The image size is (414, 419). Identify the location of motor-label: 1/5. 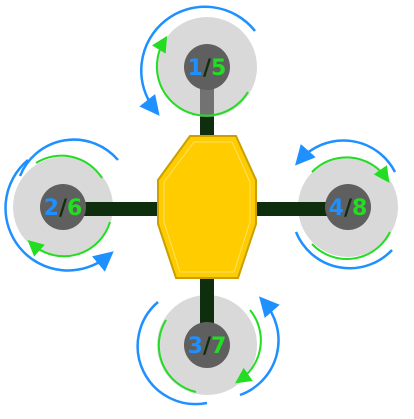
(207, 68).